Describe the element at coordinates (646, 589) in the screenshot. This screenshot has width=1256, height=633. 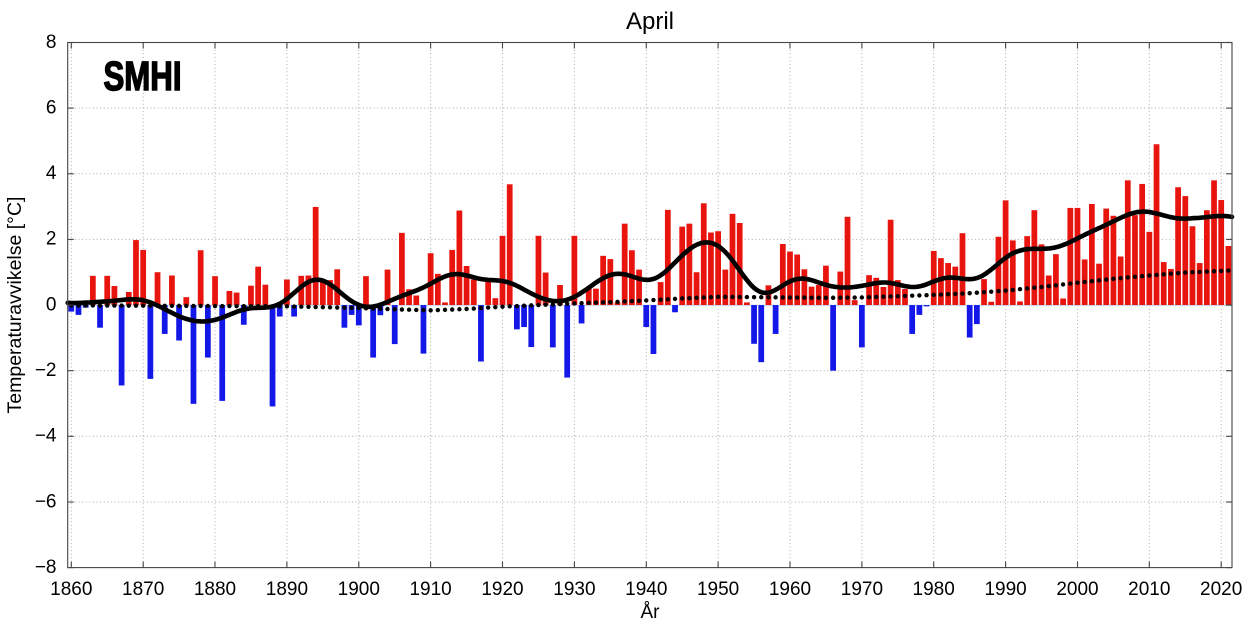
I see `svg-text: 1940` at that location.